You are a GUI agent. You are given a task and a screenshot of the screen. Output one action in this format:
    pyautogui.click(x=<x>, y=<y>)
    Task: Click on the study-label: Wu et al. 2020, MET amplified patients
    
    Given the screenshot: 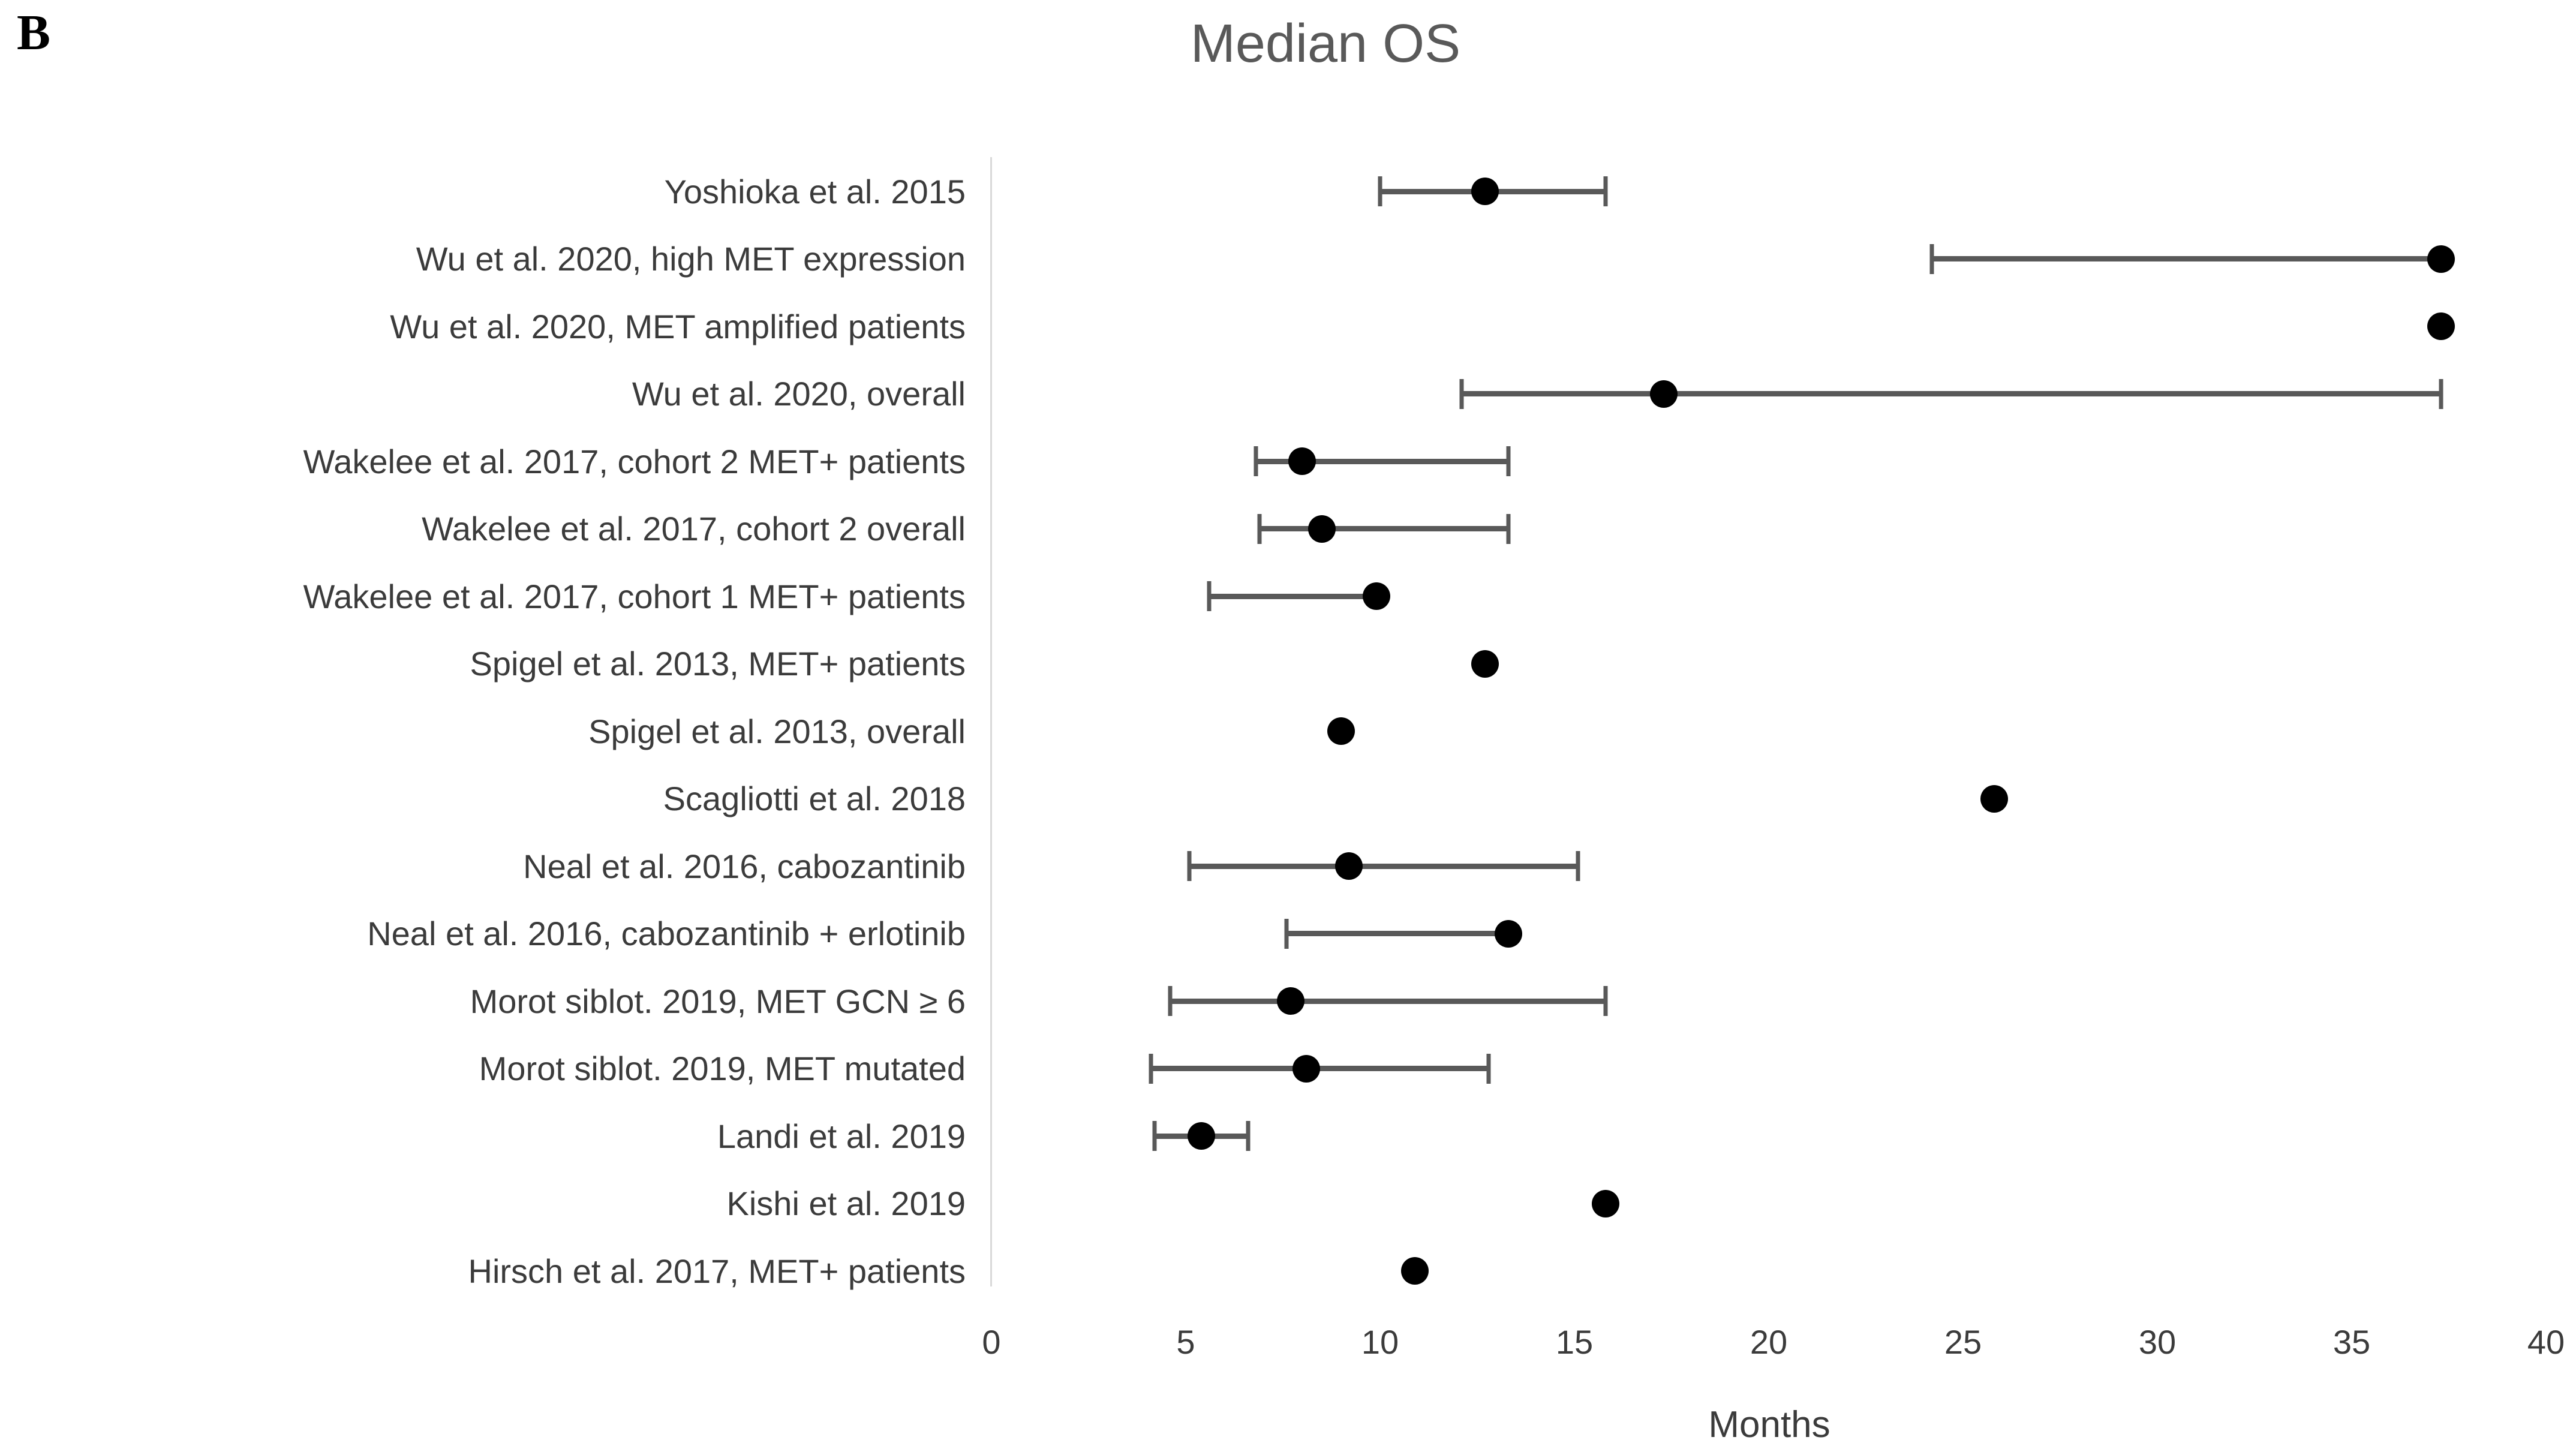 What is the action you would take?
    pyautogui.click(x=678, y=326)
    